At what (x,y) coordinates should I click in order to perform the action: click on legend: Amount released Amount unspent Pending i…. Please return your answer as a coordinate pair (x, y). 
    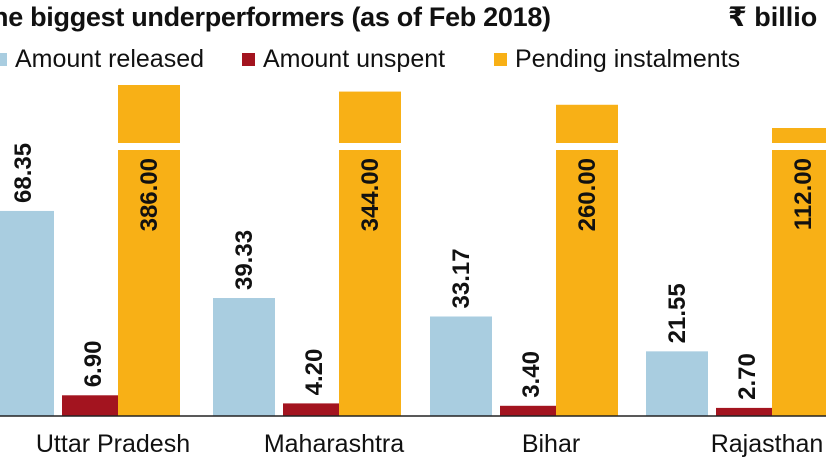
    Looking at the image, I should click on (413, 59).